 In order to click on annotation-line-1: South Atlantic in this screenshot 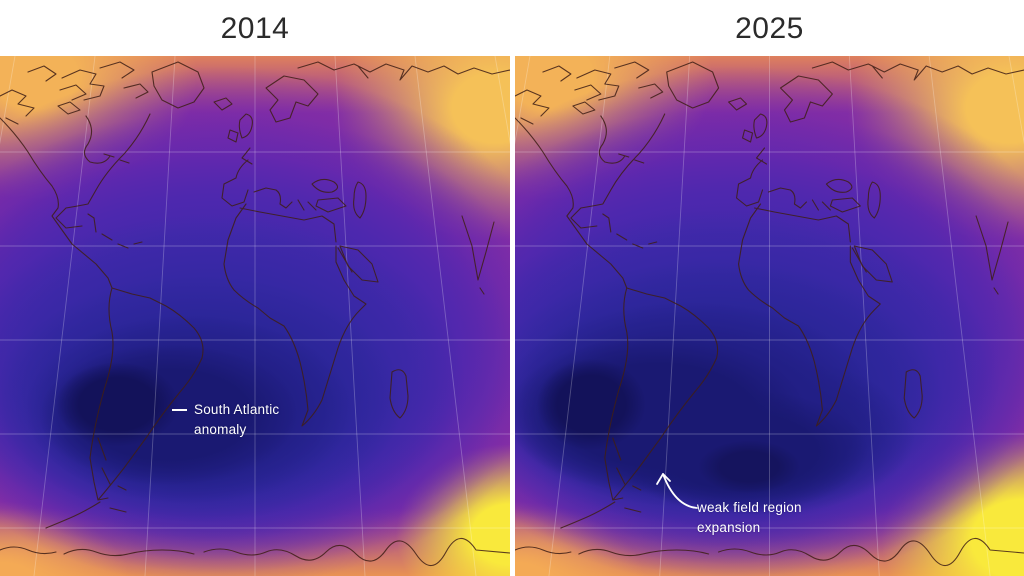, I will do `click(237, 409)`.